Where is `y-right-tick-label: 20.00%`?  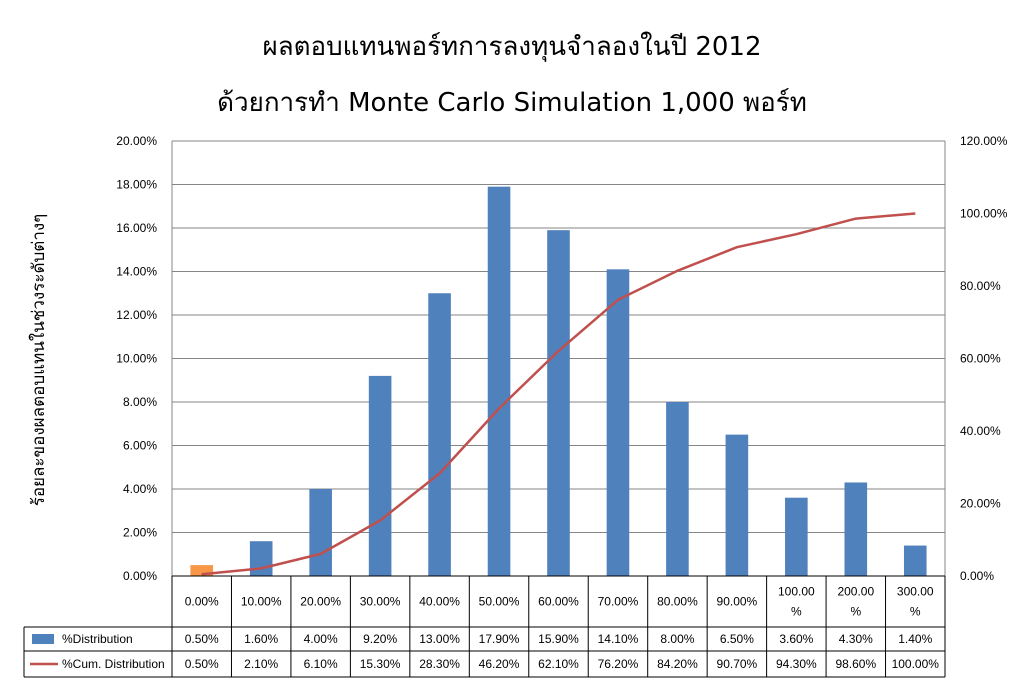
y-right-tick-label: 20.00% is located at coordinates (980, 504).